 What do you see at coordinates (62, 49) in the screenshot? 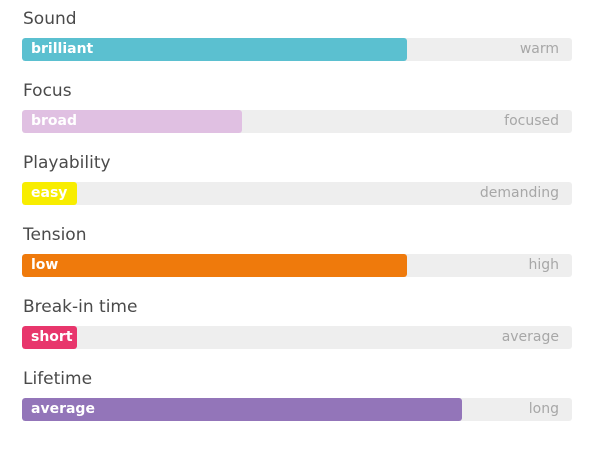
I see `rating-left-label: brilliant` at bounding box center [62, 49].